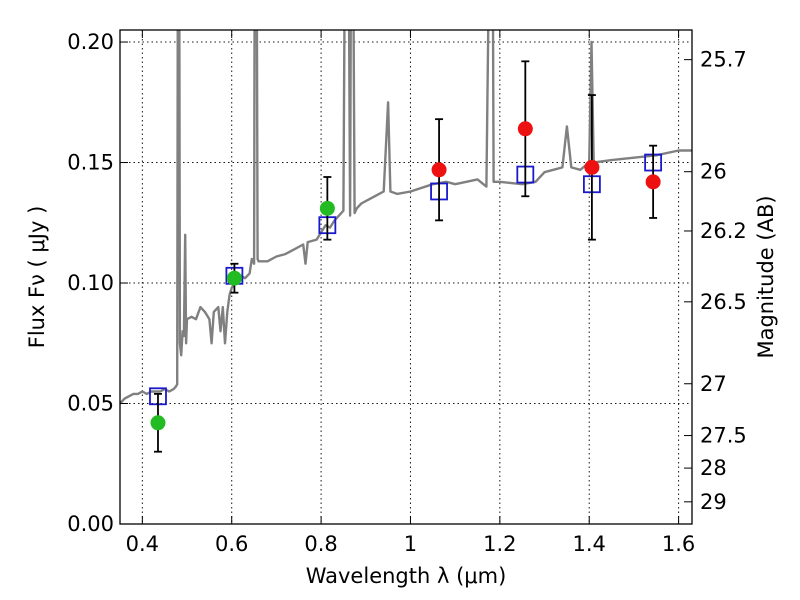 Image resolution: width=800 pixels, height=600 pixels. I want to click on right-tick-label: 26, so click(713, 172).